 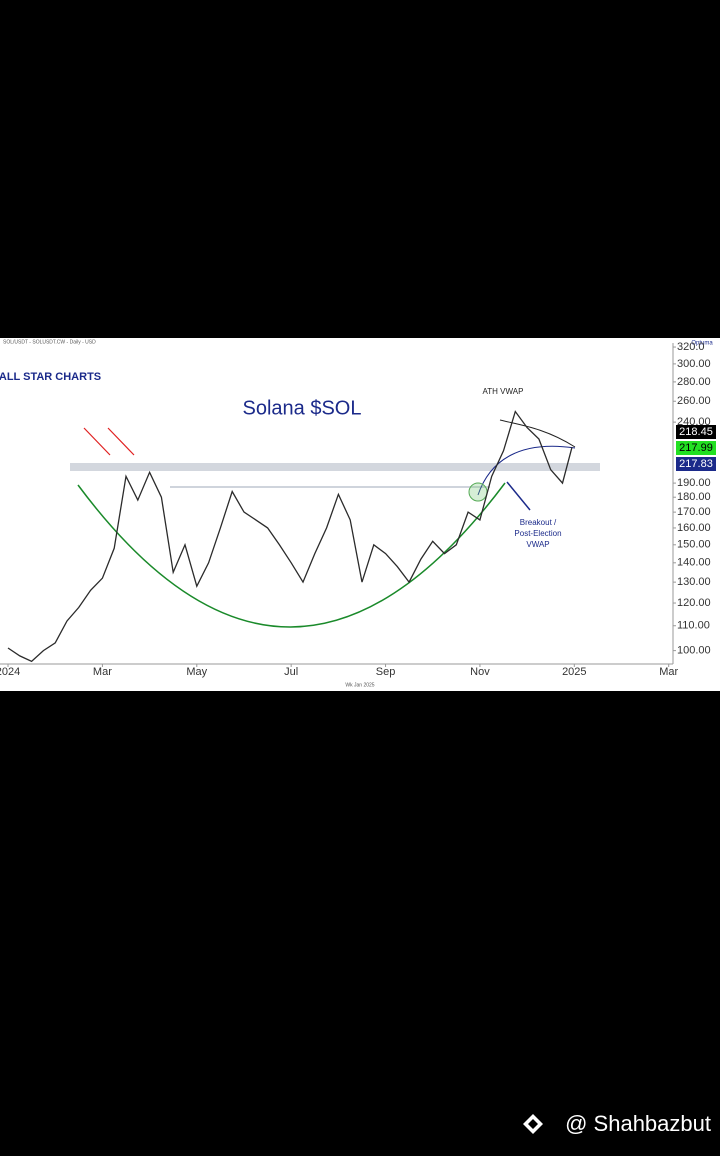 I want to click on x-tick-label: Jul, so click(x=291, y=672).